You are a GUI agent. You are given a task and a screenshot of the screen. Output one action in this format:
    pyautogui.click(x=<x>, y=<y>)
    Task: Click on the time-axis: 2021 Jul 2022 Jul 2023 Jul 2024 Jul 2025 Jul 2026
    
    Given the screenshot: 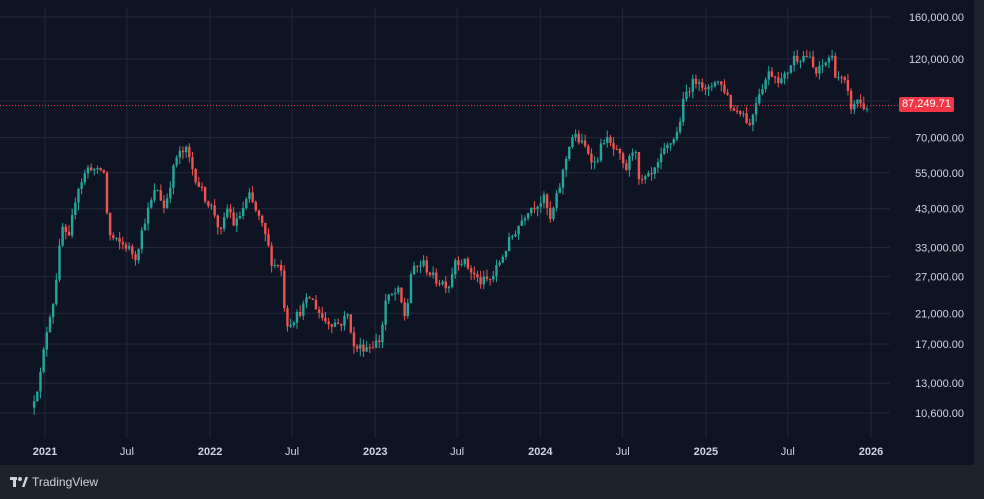 What is the action you would take?
    pyautogui.click(x=458, y=452)
    